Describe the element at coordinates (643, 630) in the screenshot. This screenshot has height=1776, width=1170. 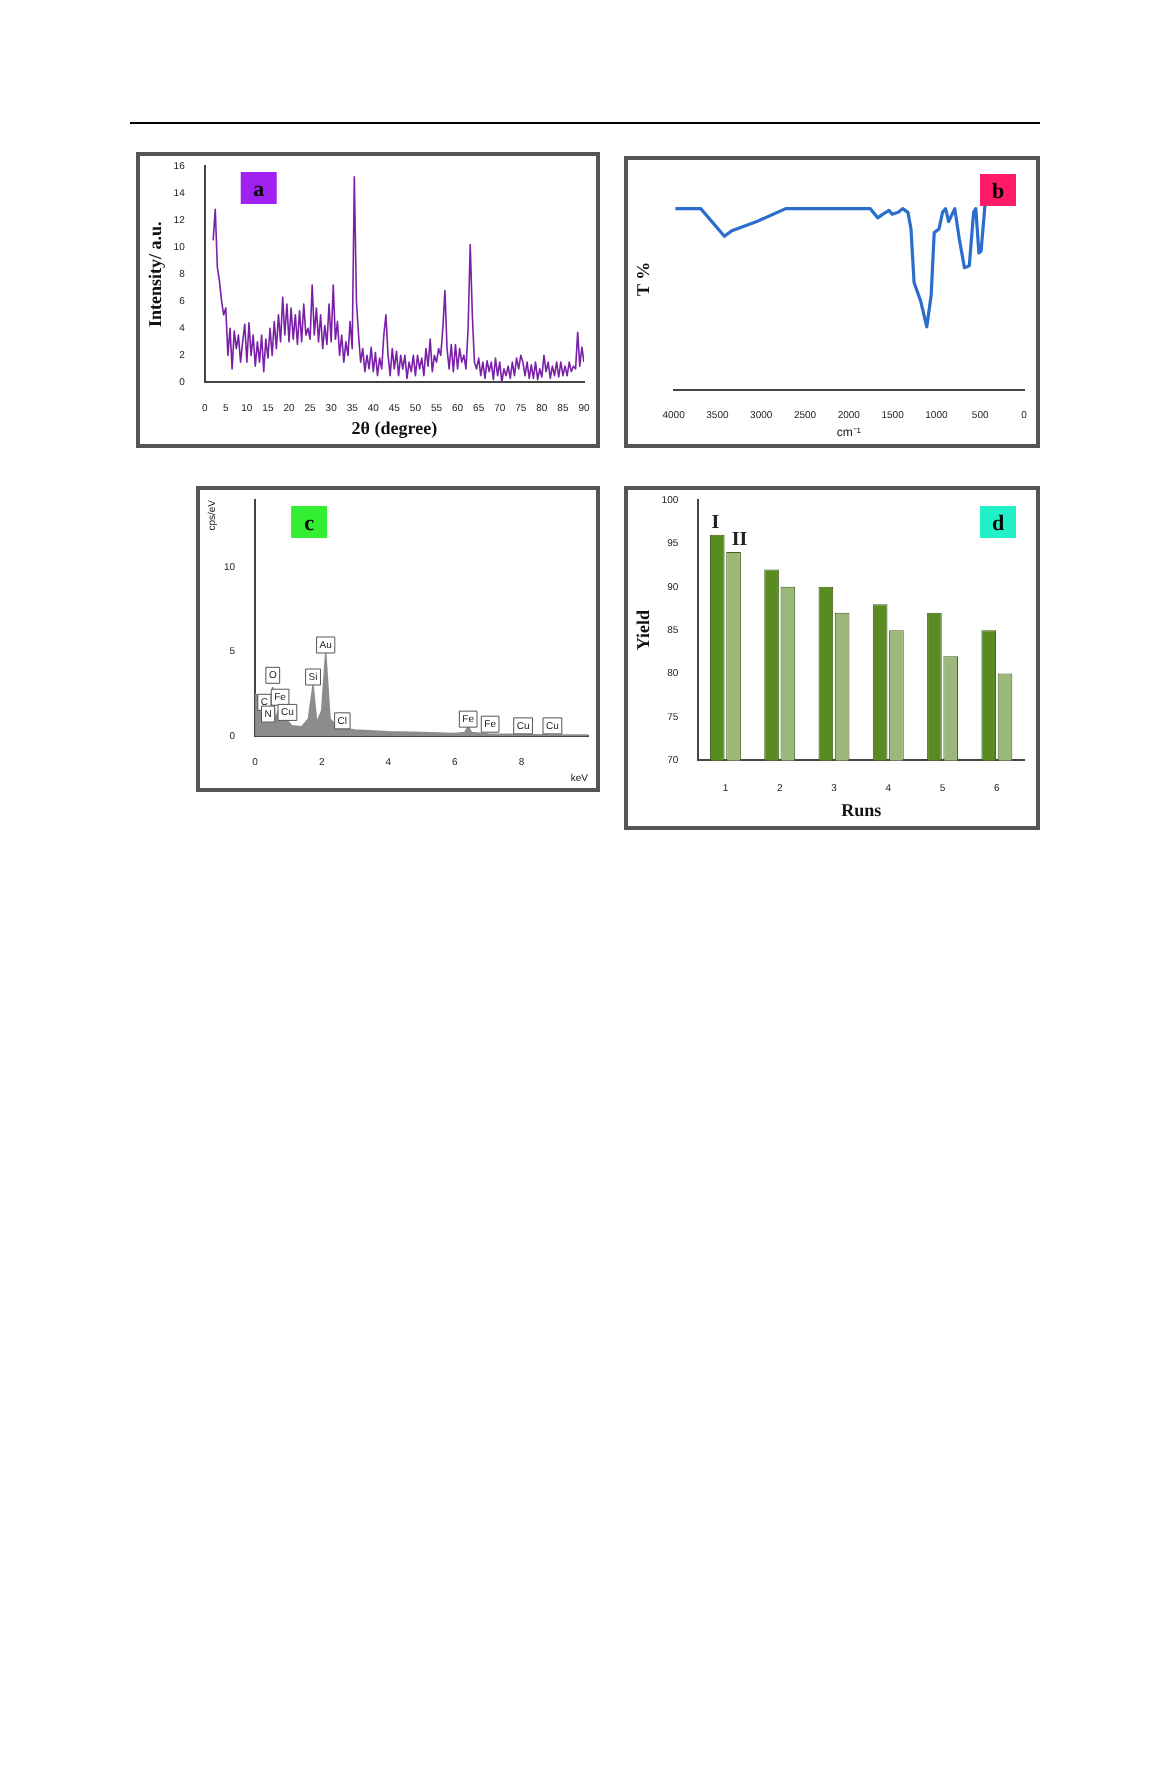
I see `y-axis-title: Yield` at that location.